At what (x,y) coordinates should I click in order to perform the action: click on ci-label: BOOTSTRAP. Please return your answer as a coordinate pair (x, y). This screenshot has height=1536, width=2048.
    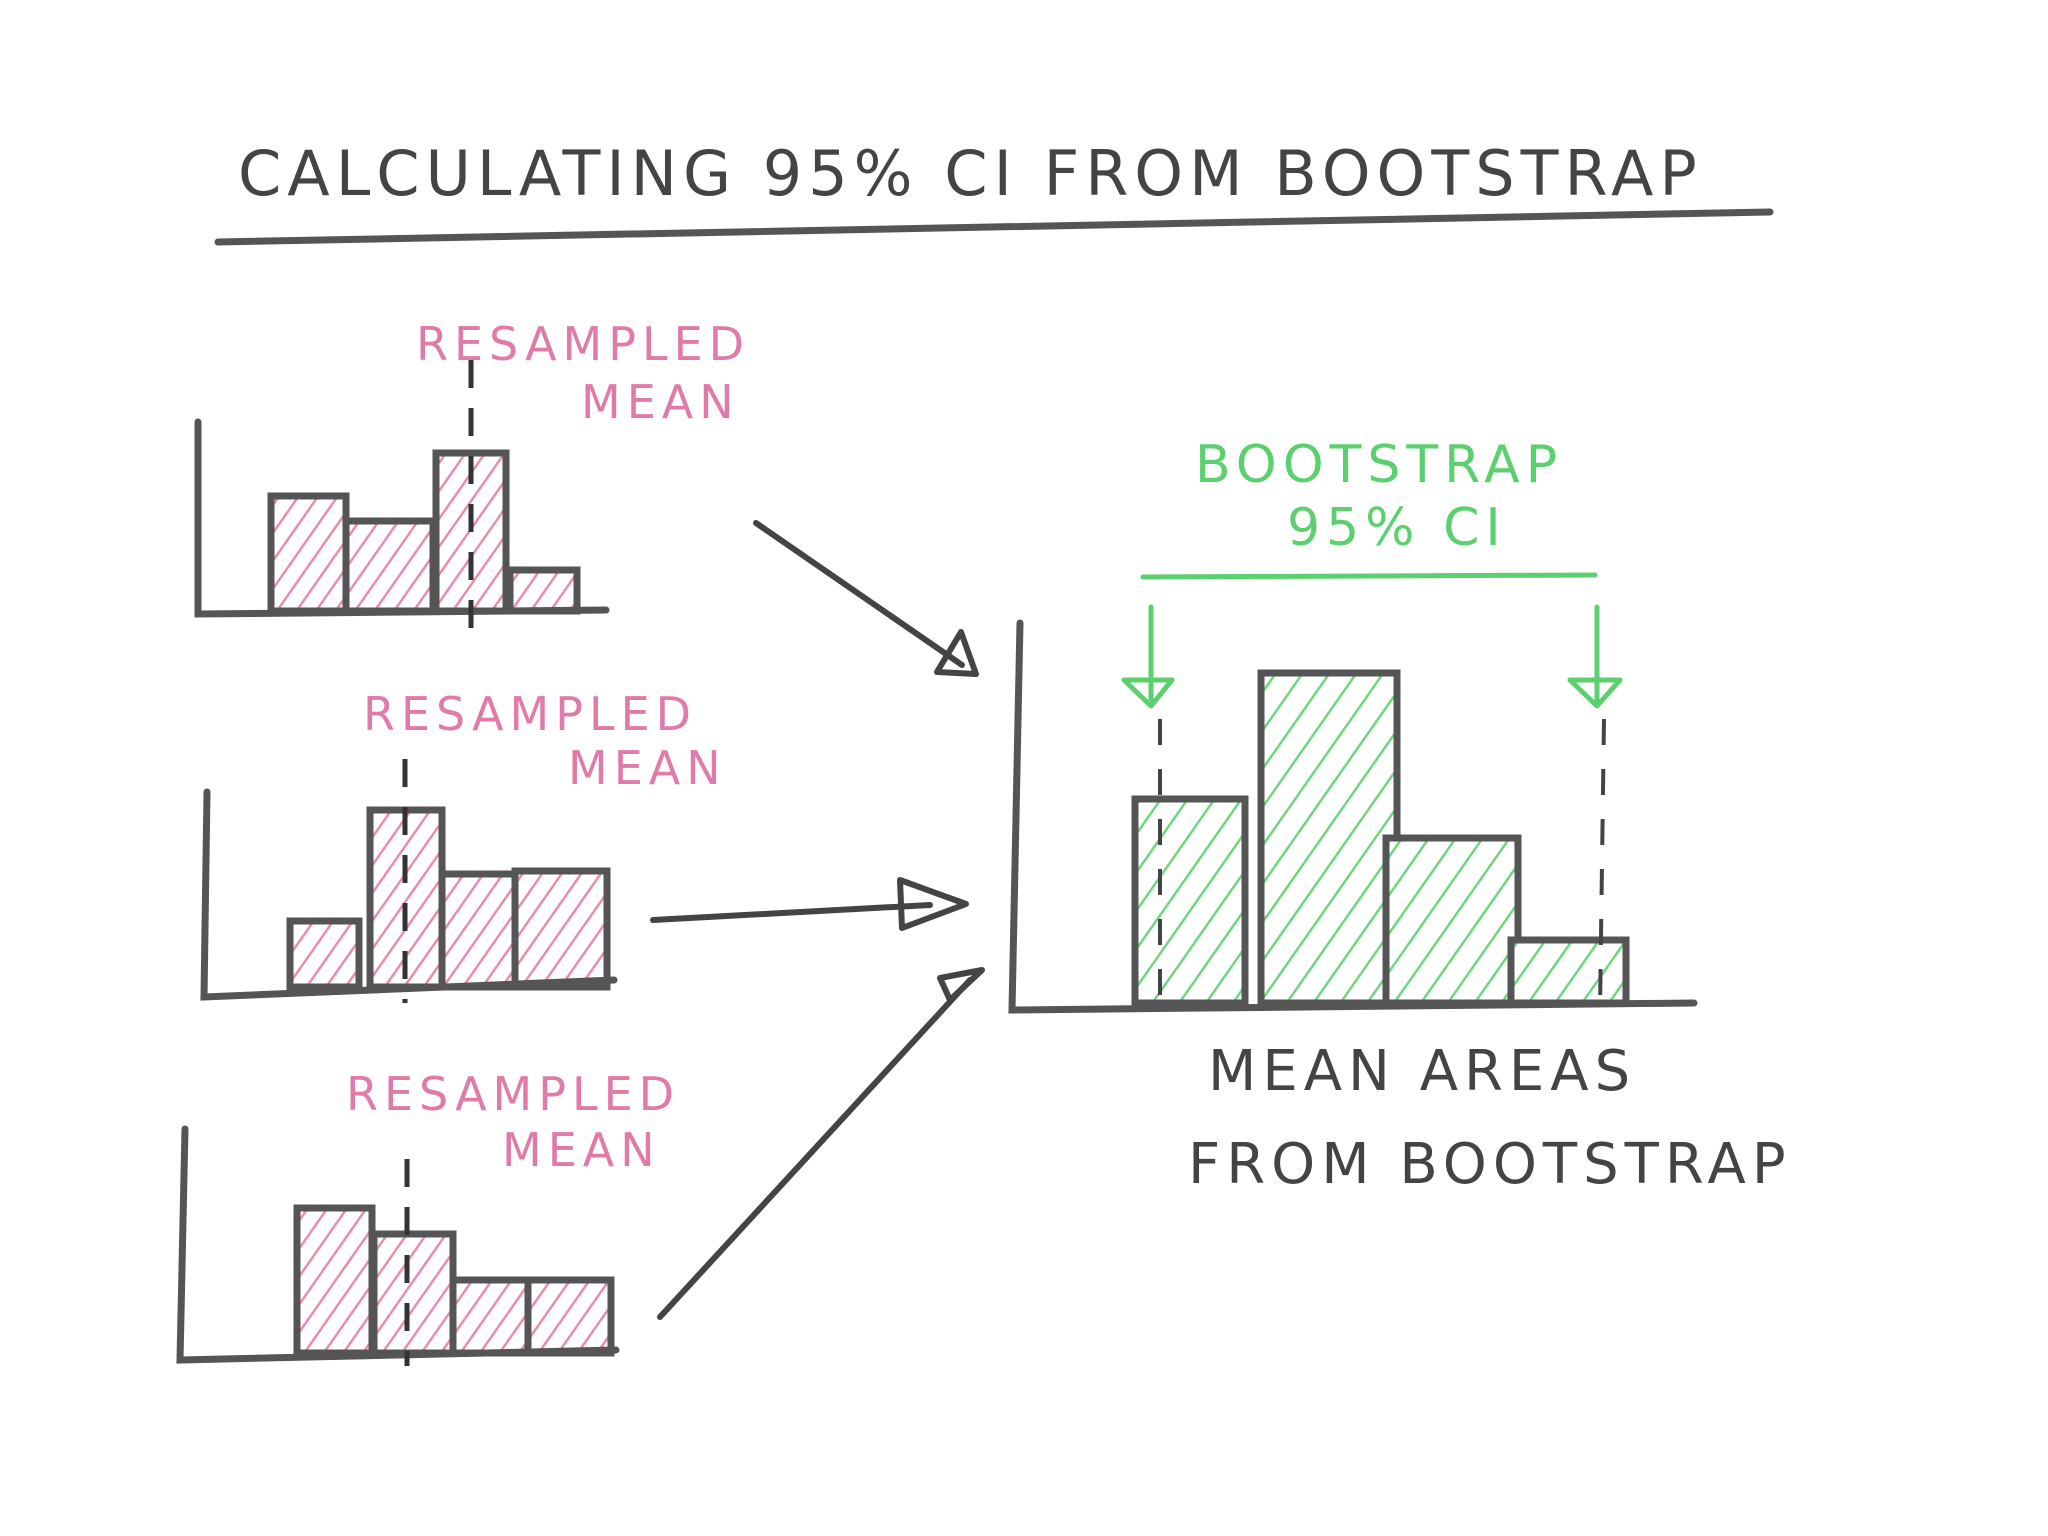
    Looking at the image, I should click on (1379, 465).